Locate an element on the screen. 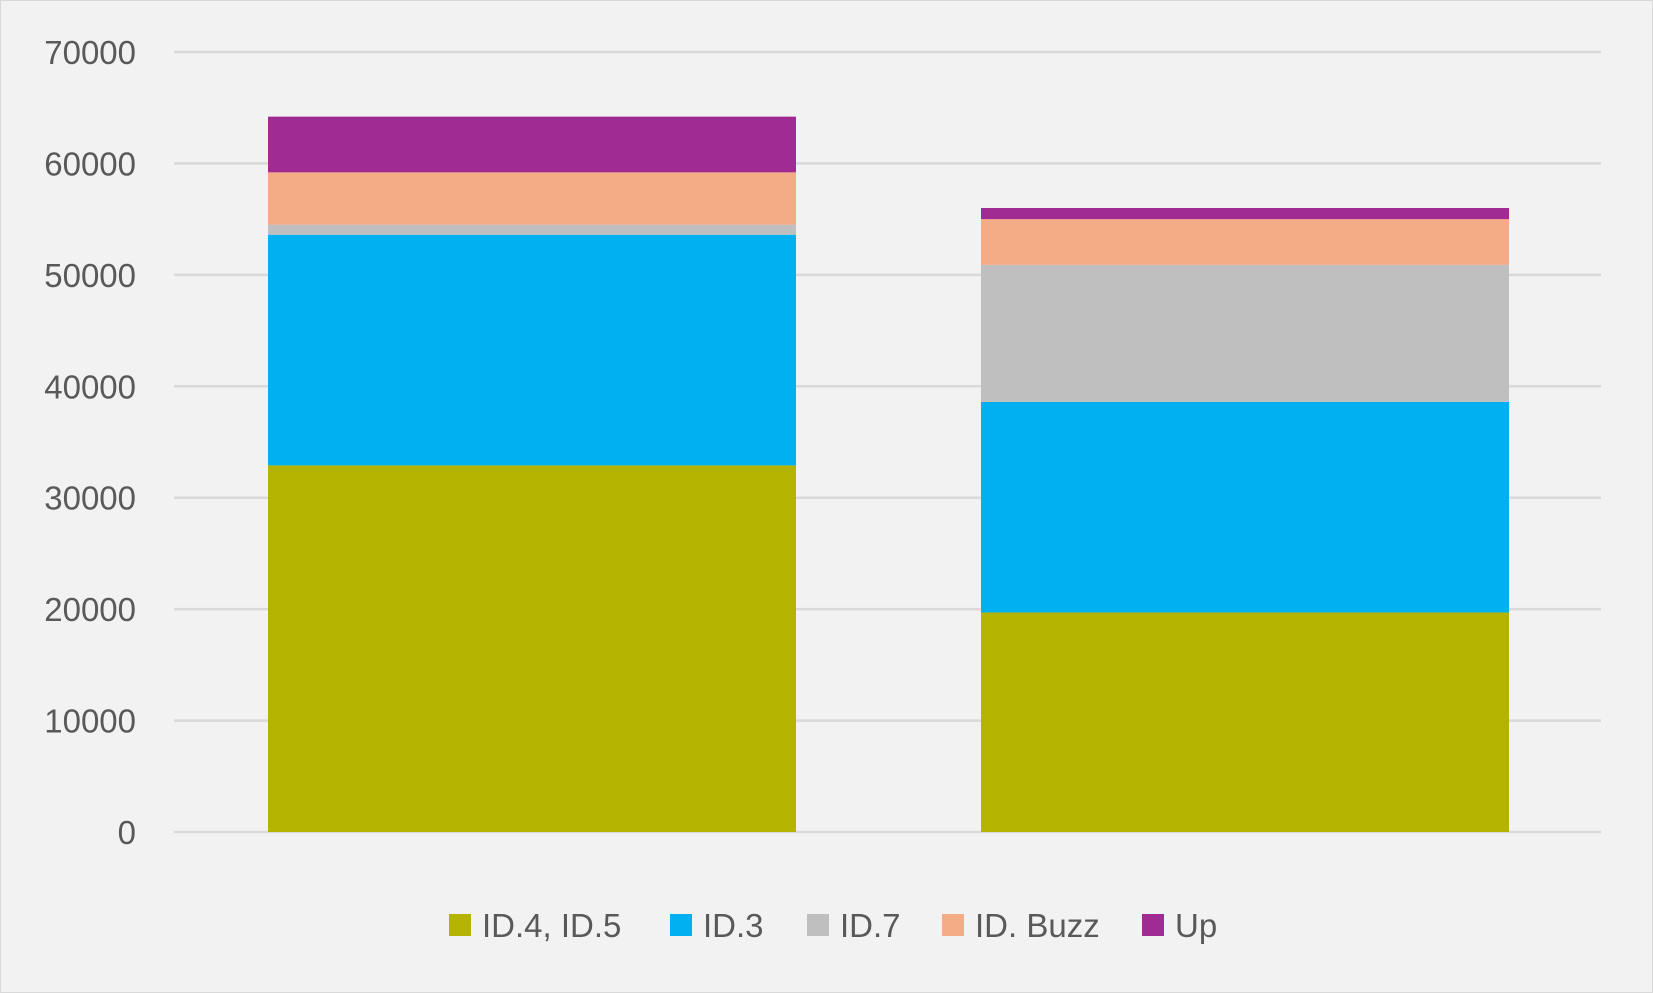 The height and width of the screenshot is (993, 1653). legend-label: ID.4, ID.5 is located at coordinates (551, 925).